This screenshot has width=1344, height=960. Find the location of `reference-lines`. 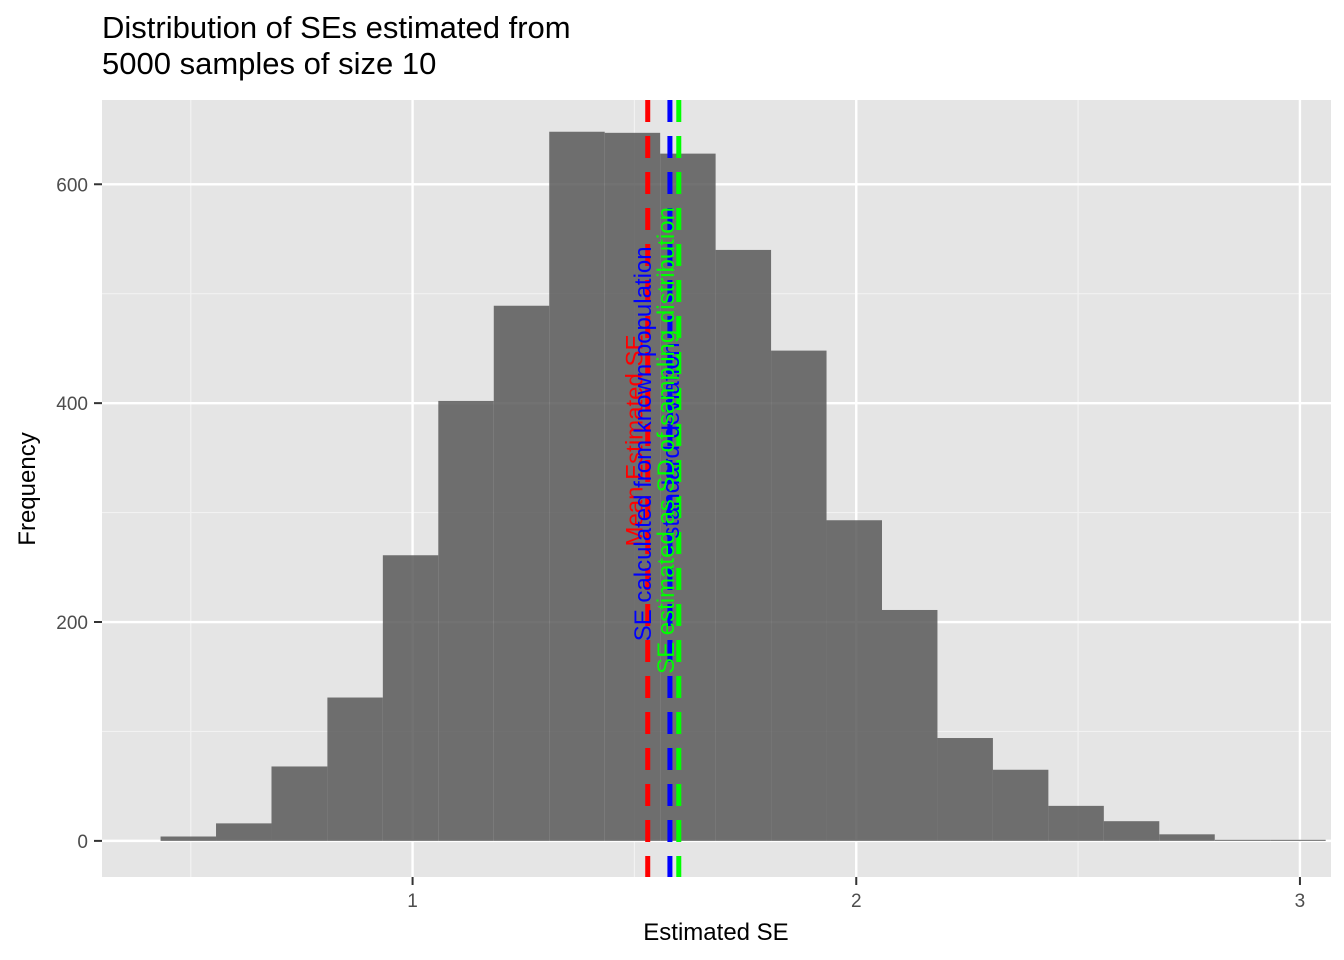

reference-lines is located at coordinates (663, 488).